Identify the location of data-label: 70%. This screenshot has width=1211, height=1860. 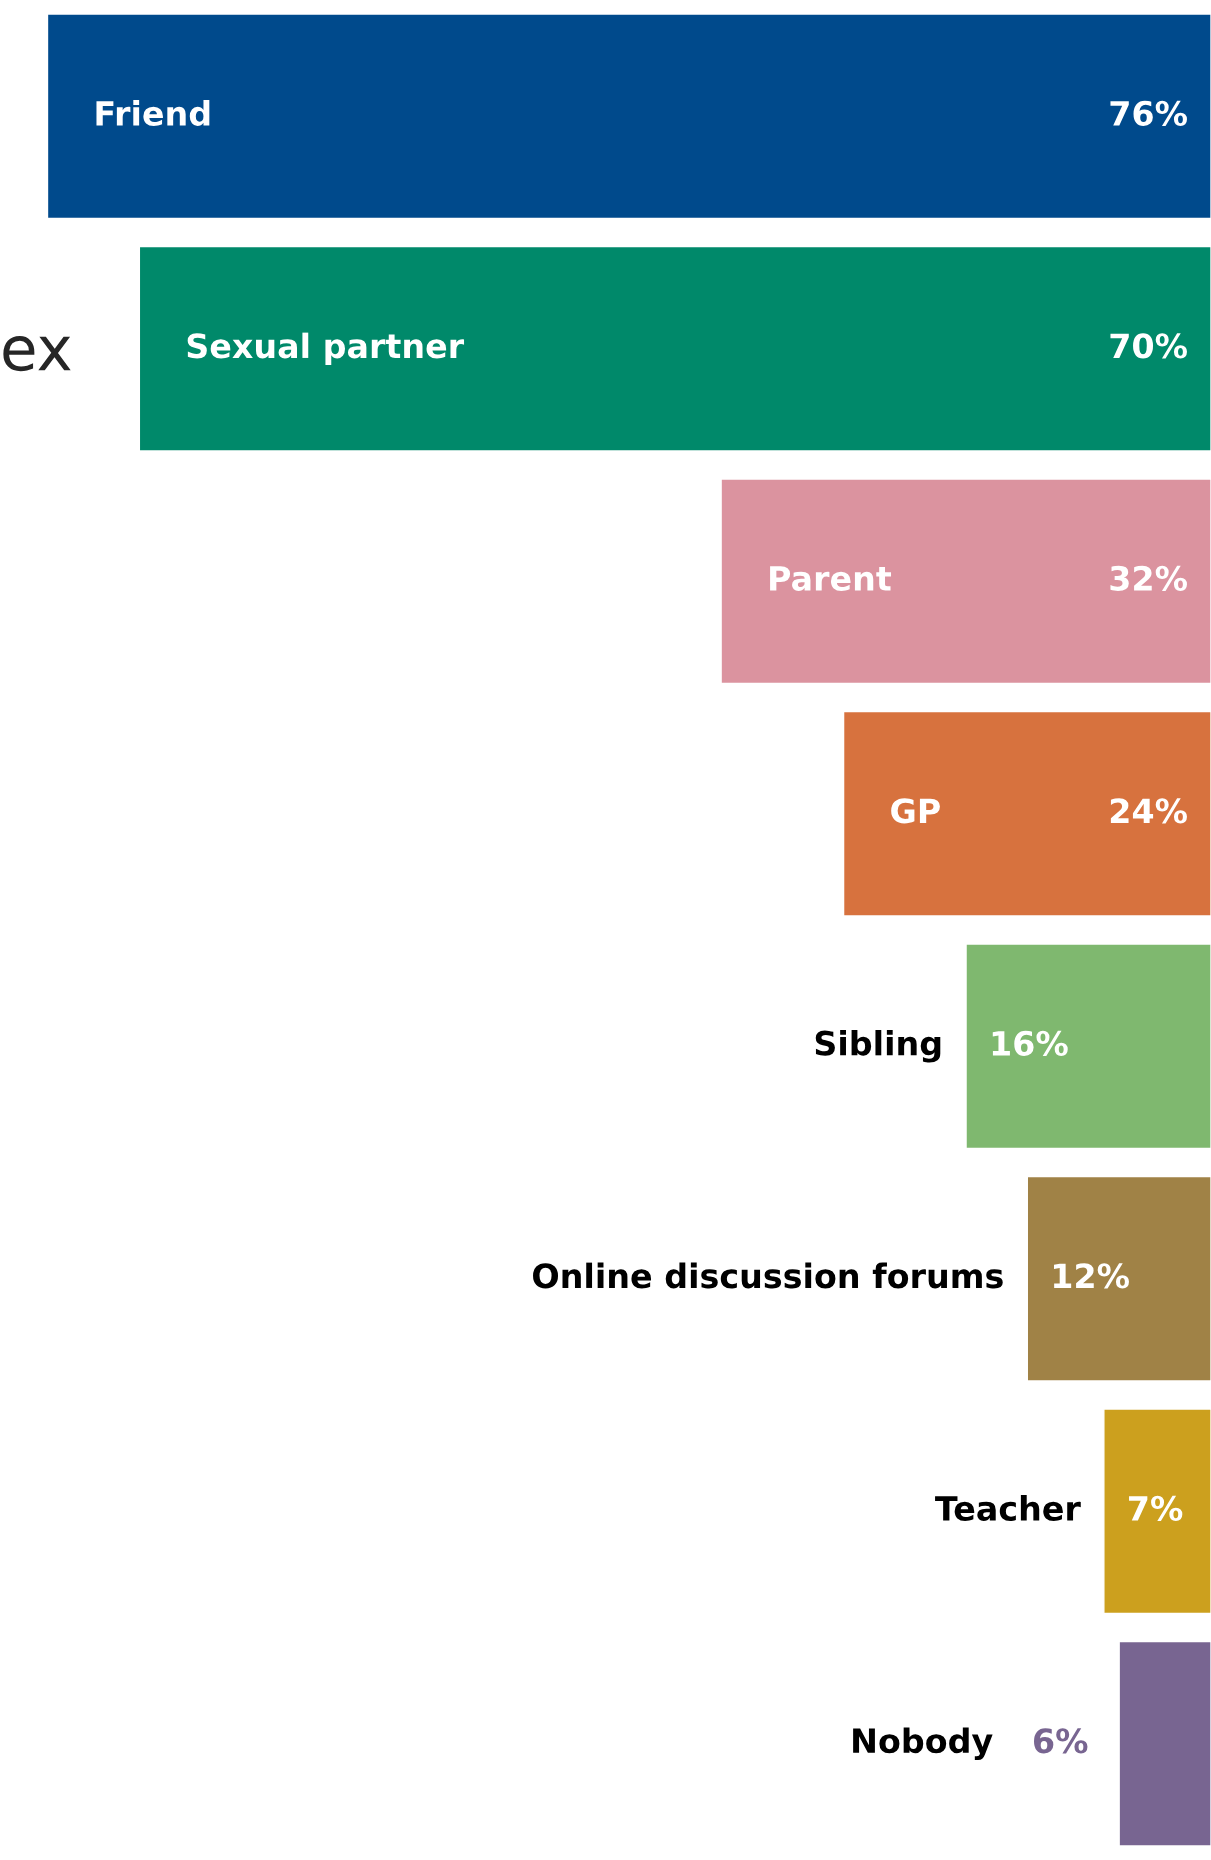
(1148, 346).